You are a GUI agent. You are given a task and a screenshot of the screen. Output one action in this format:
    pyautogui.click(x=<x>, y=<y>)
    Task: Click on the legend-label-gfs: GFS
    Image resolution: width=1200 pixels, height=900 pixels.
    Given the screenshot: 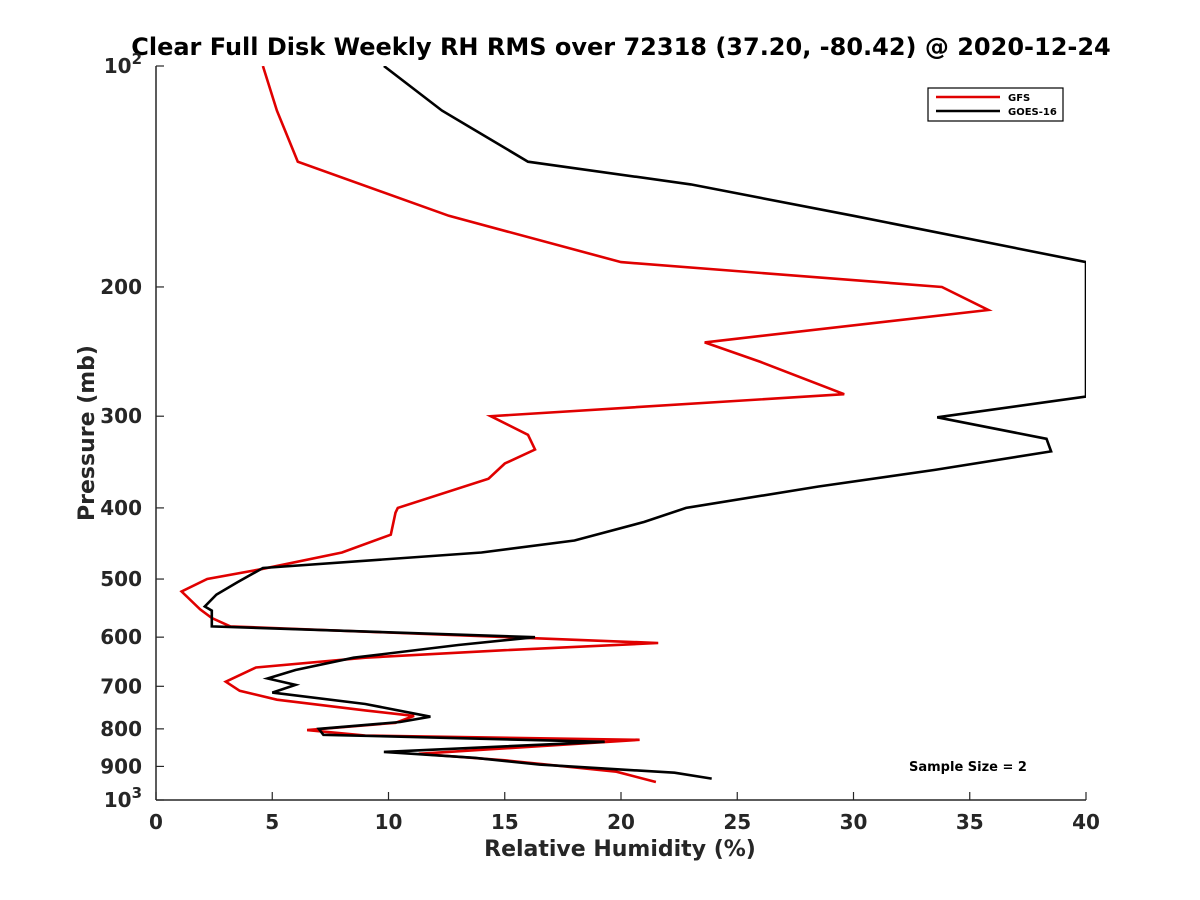 What is the action you would take?
    pyautogui.click(x=1019, y=98)
    